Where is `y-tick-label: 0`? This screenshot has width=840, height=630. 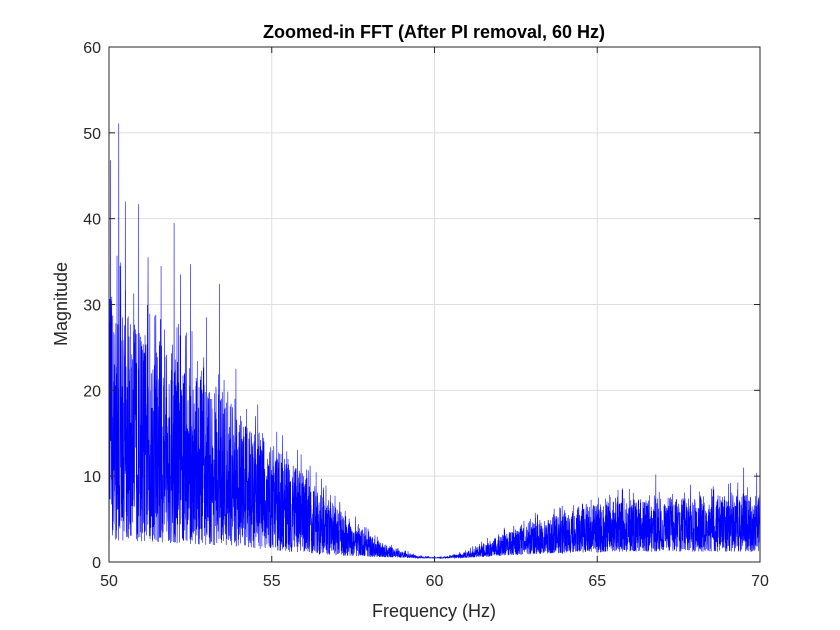 y-tick-label: 0 is located at coordinates (96, 563).